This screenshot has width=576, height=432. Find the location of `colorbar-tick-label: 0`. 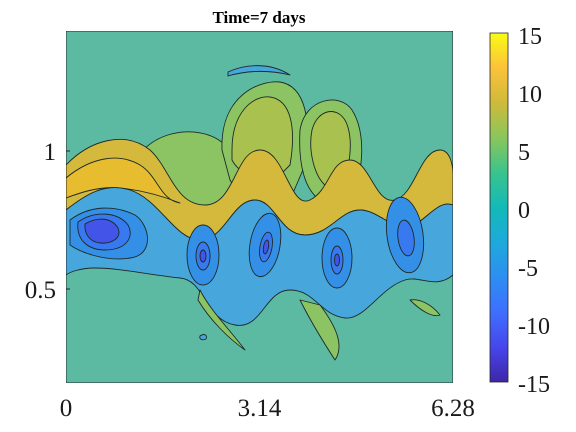

colorbar-tick-label: 0 is located at coordinates (524, 211).